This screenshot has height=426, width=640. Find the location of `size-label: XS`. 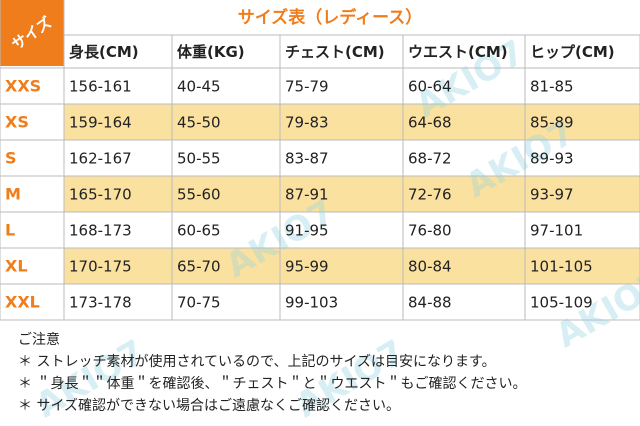

size-label: XS is located at coordinates (17, 122).